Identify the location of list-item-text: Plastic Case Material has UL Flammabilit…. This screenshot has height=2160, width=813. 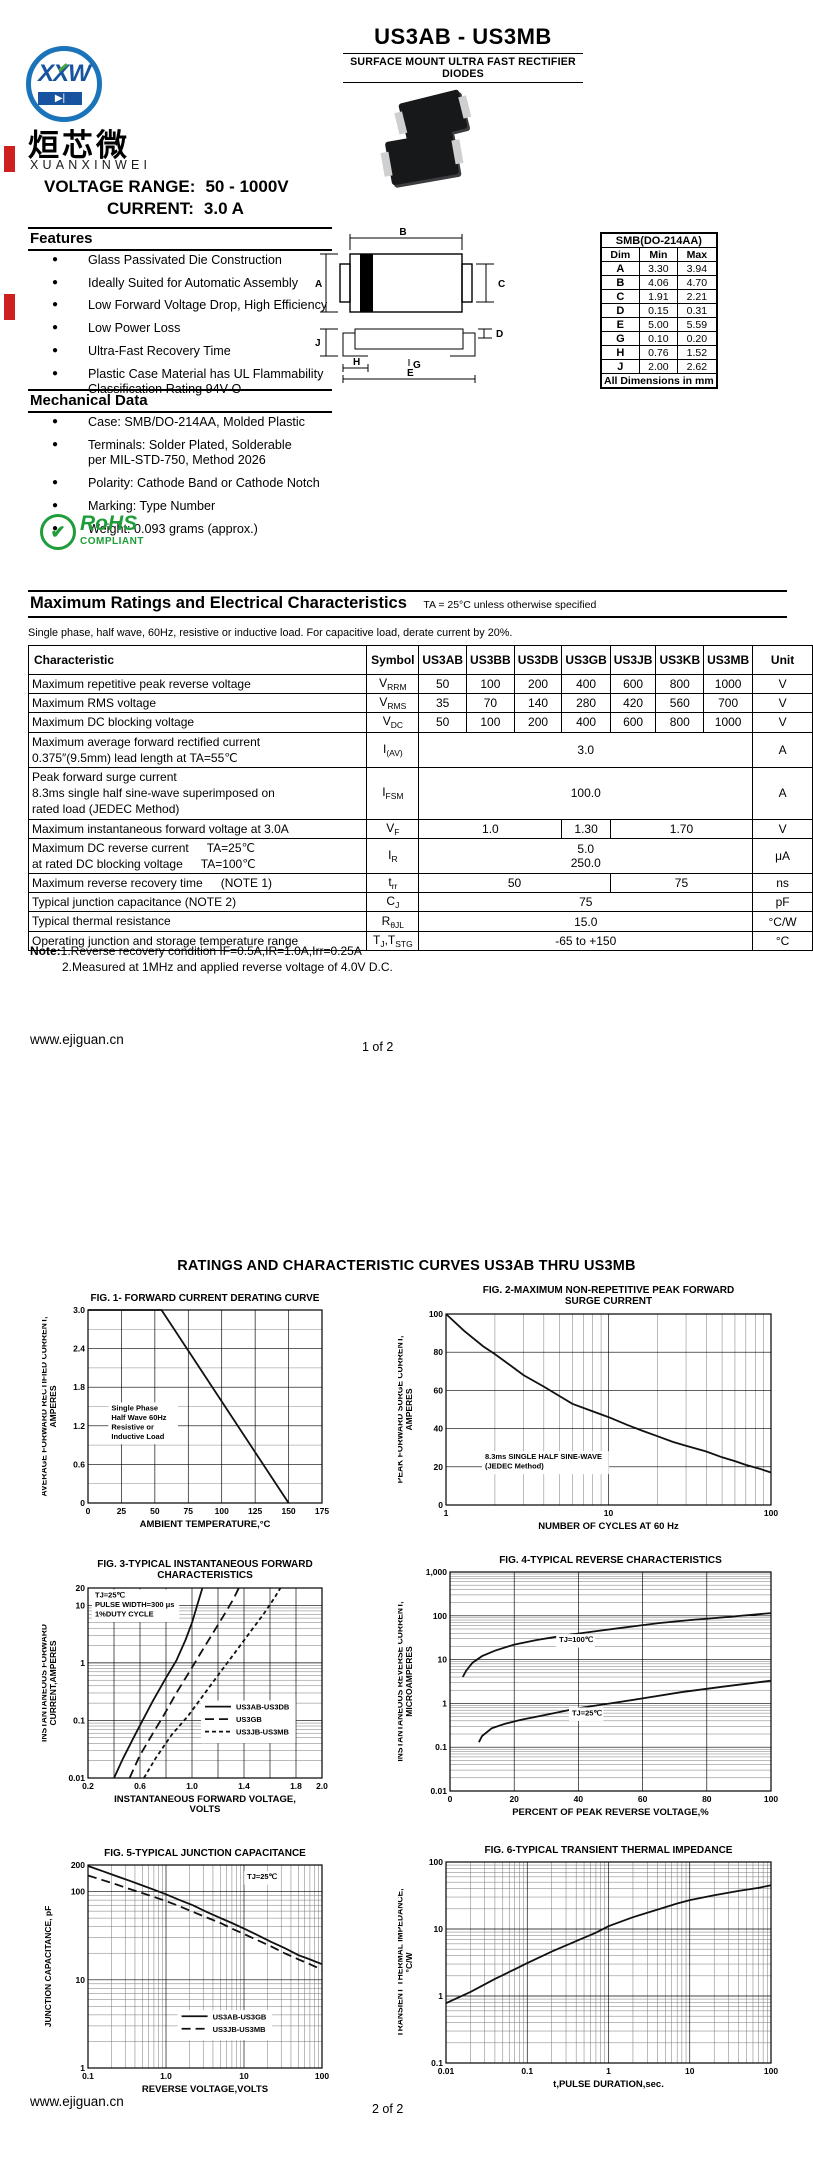
(206, 381).